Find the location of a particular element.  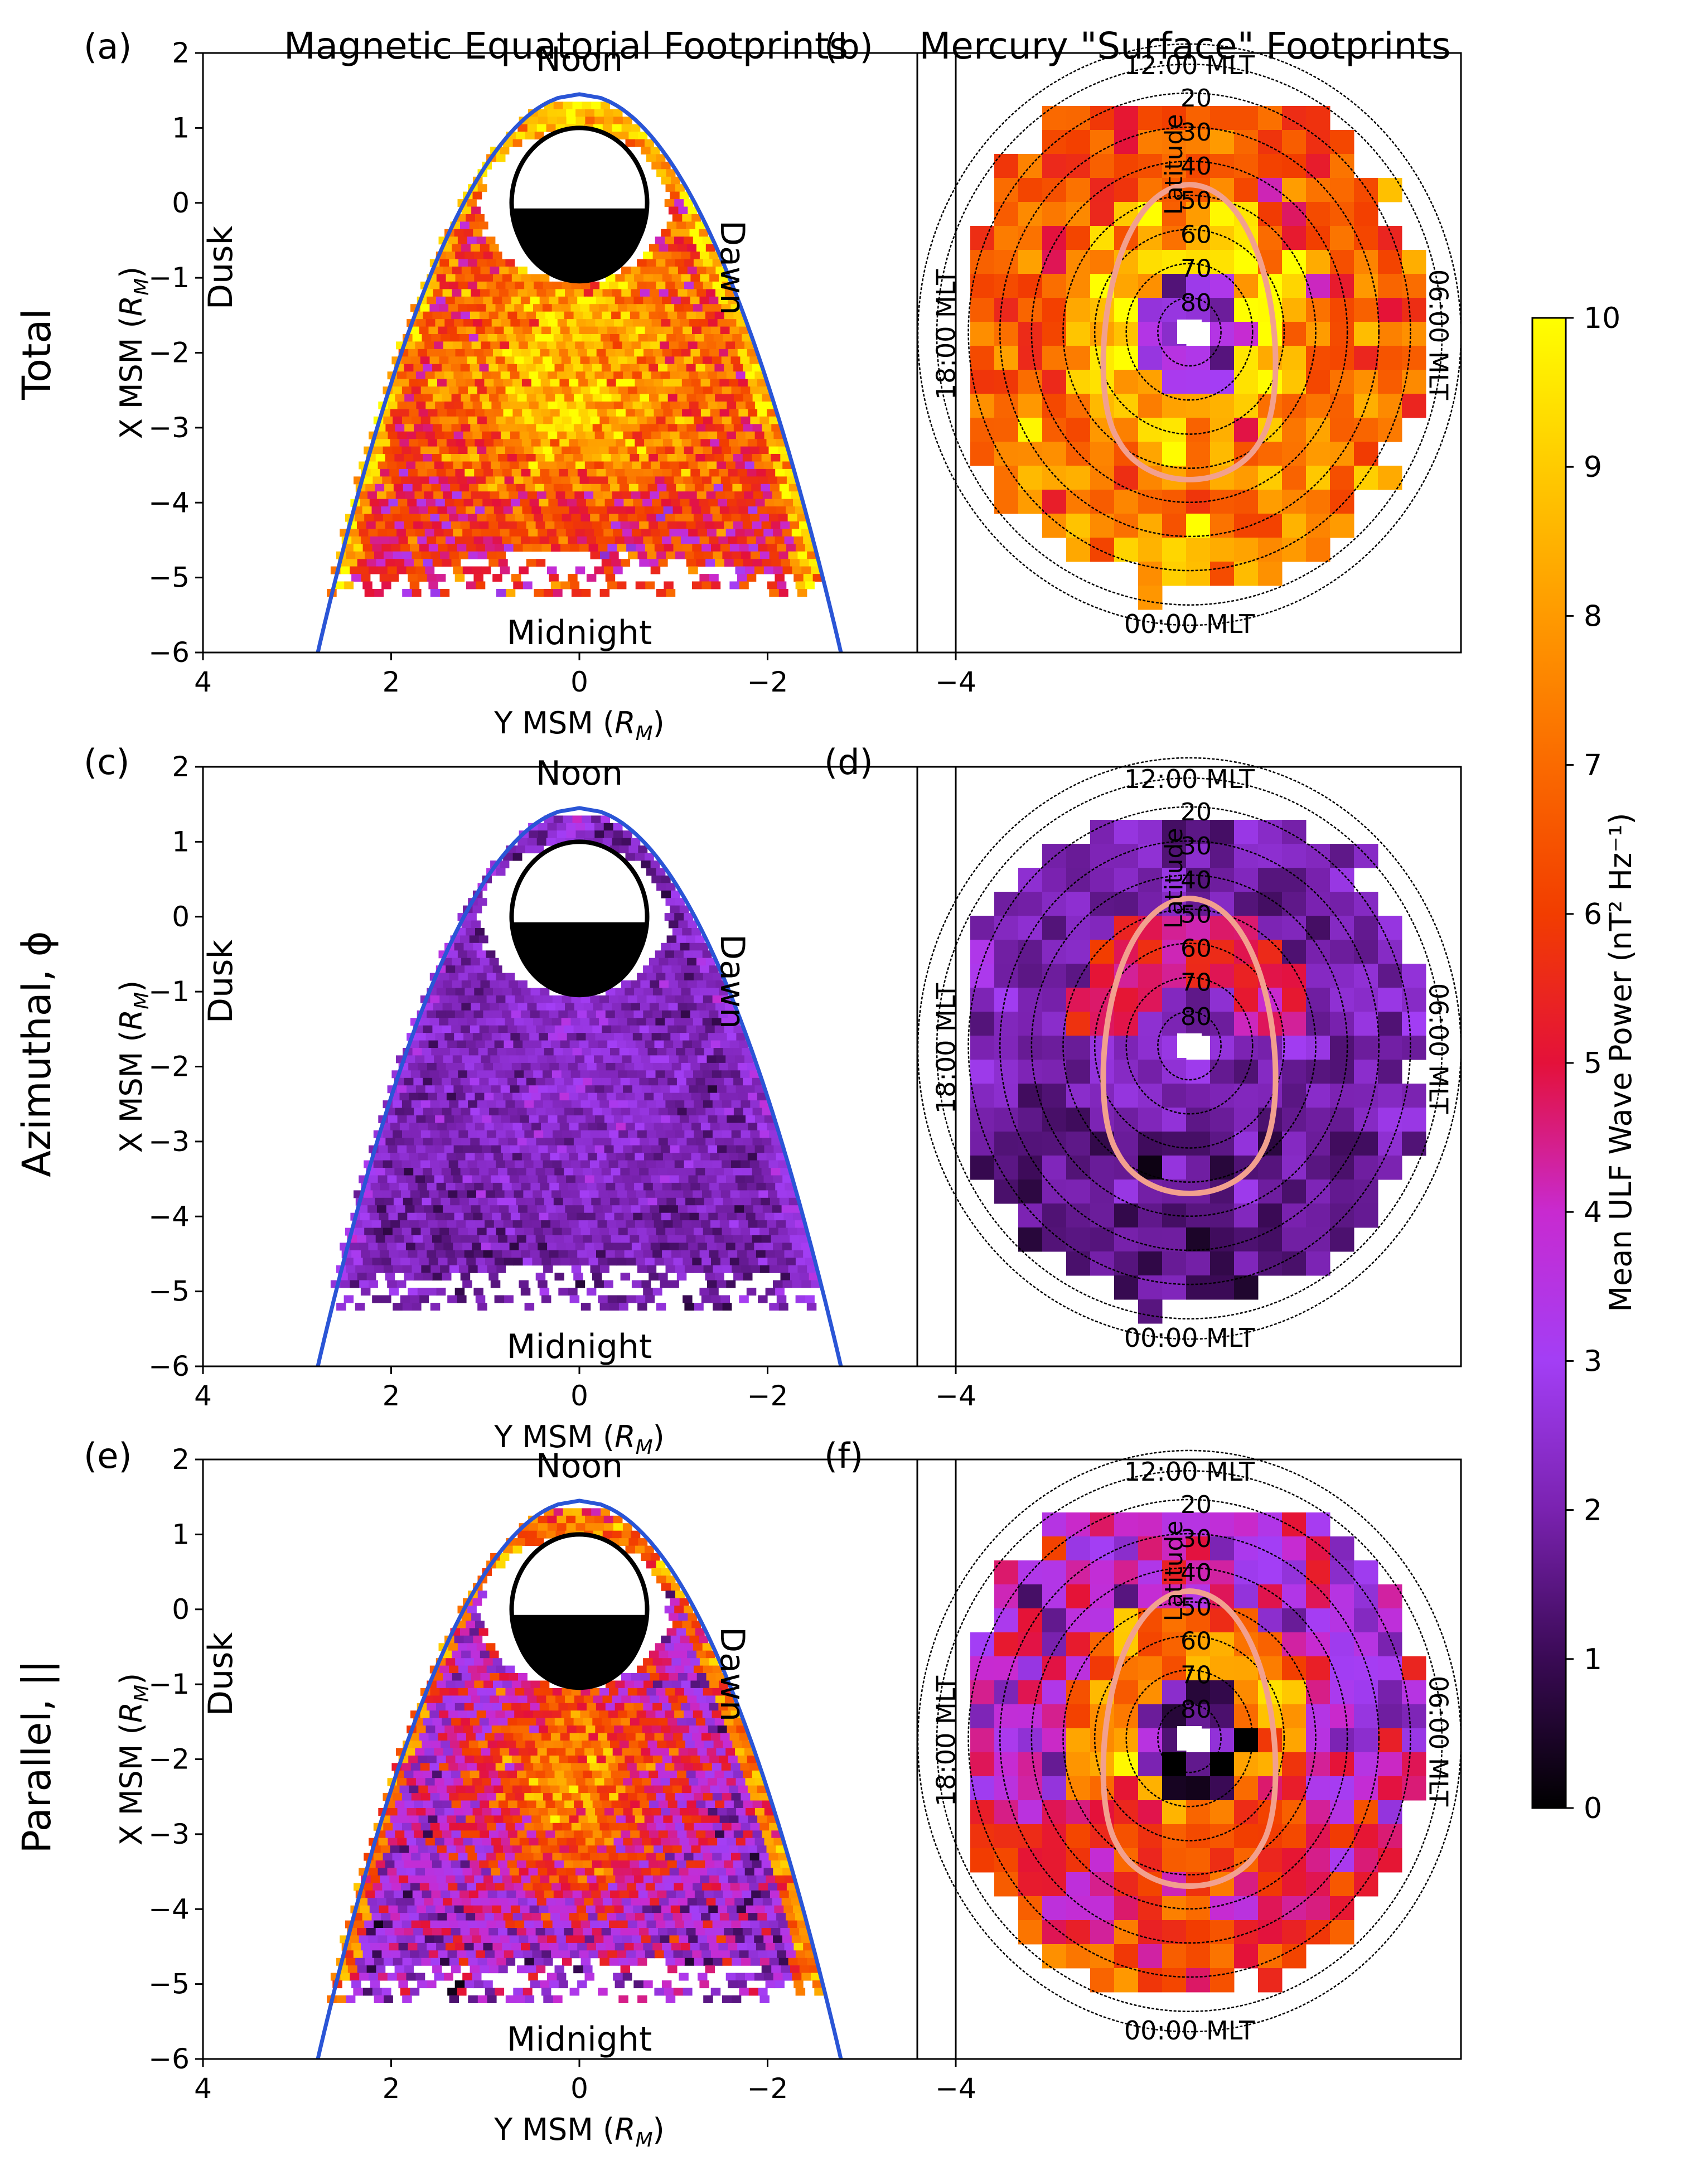

mlt-label-left: 18:00 MLT is located at coordinates (946, 1740).